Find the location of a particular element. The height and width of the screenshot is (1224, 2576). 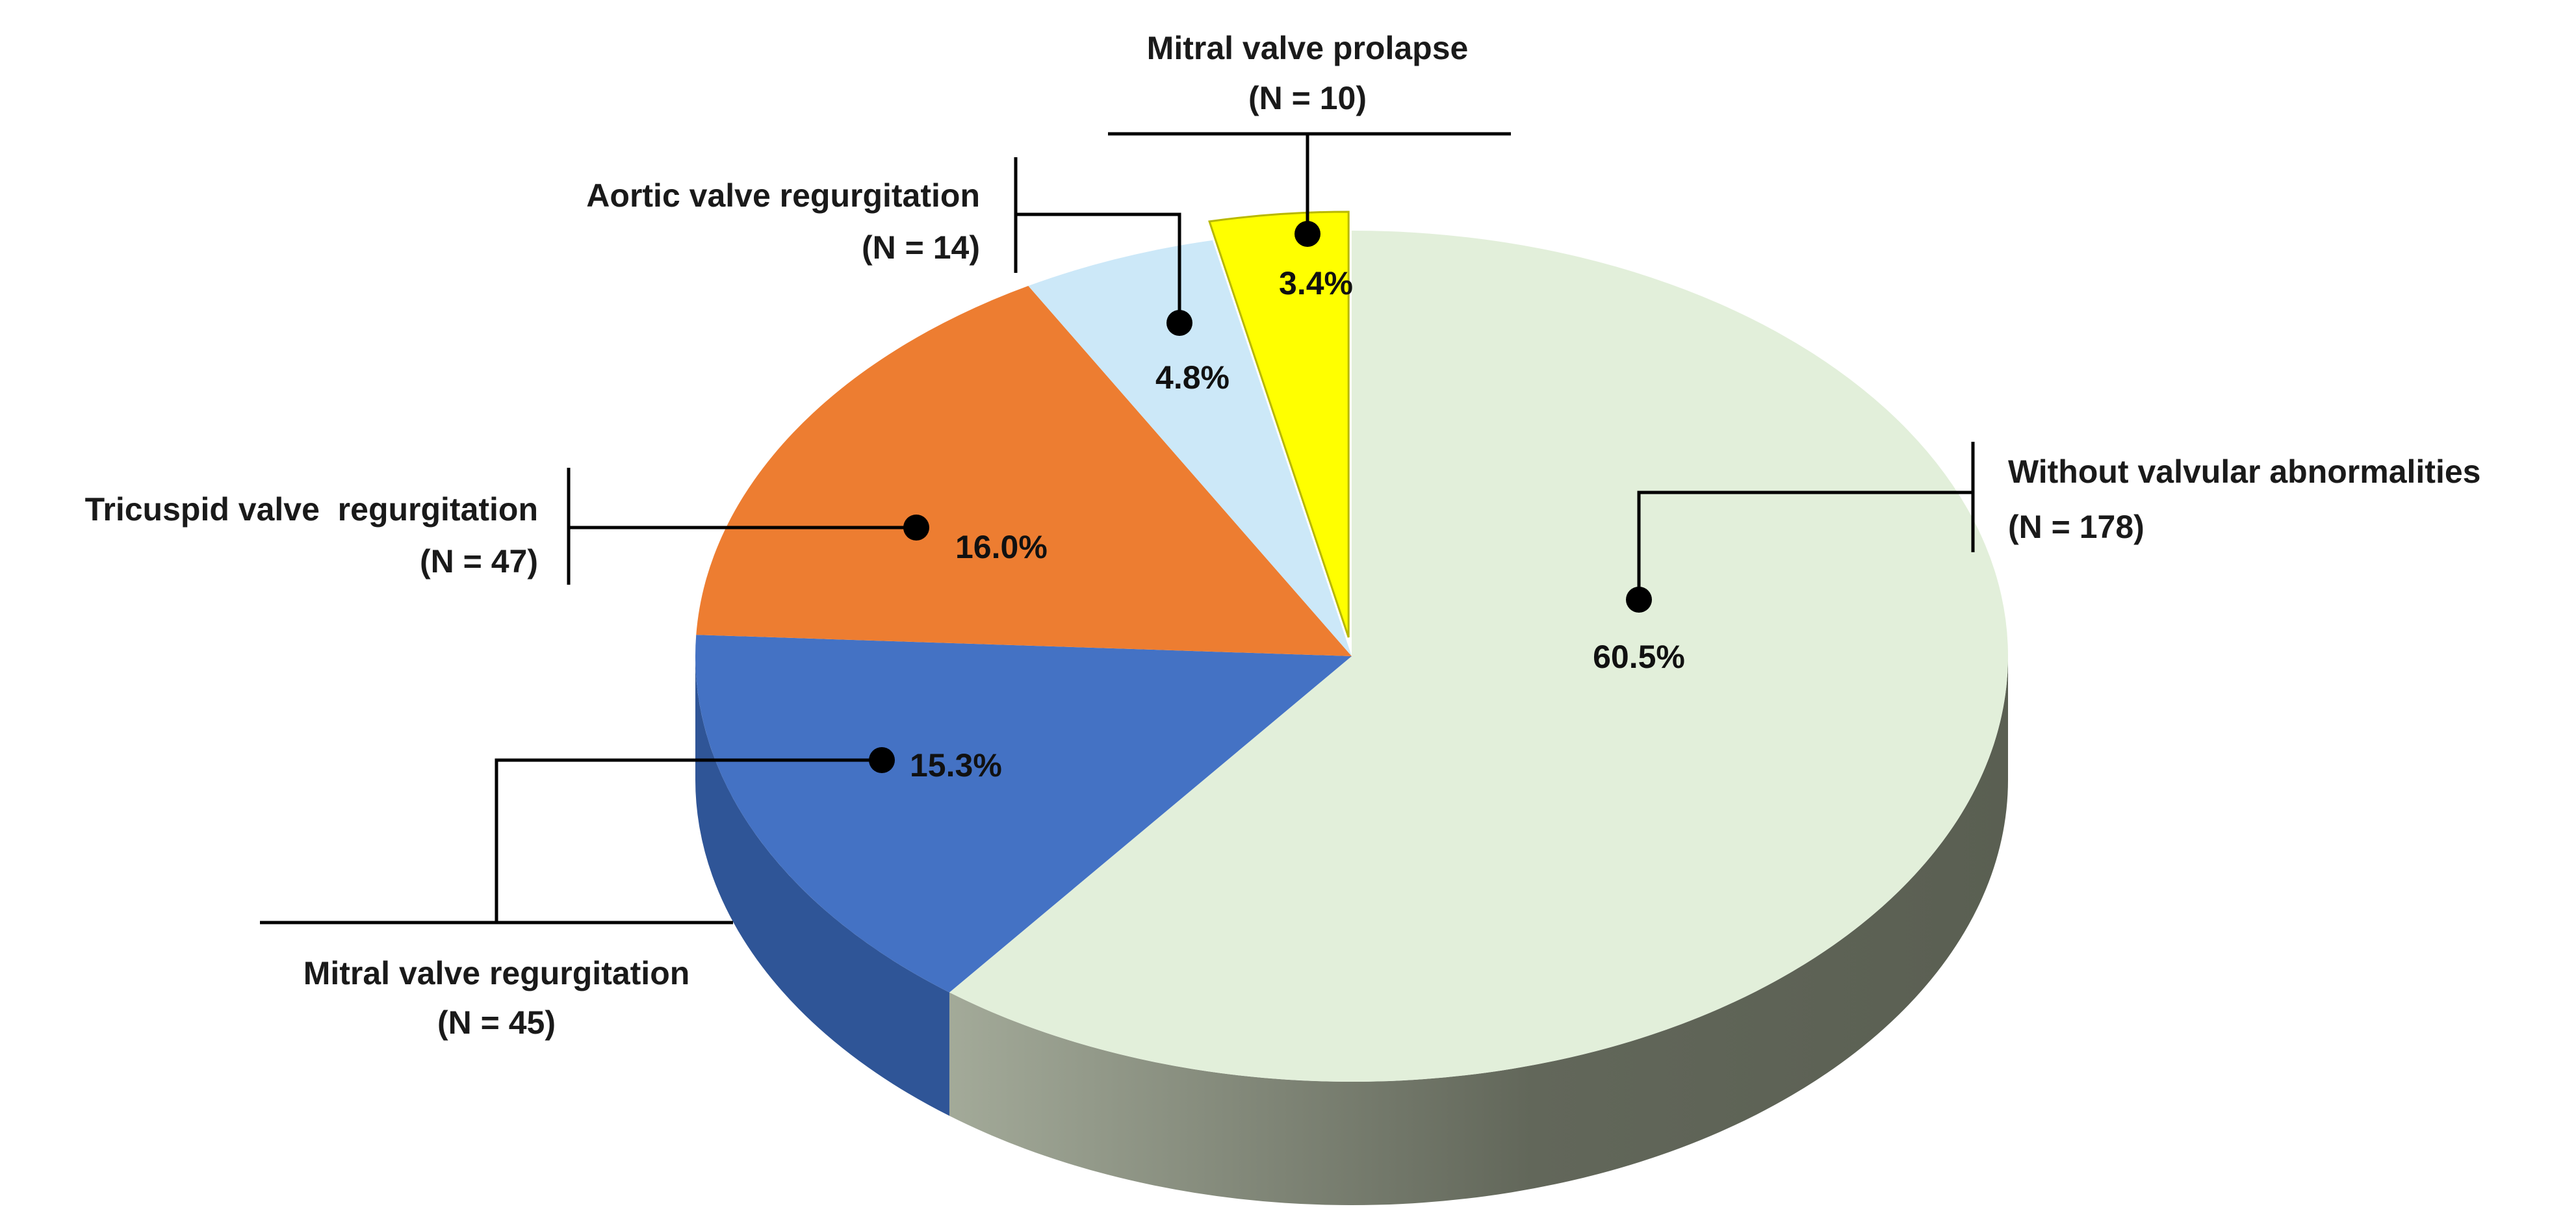

category-label-4: Aortic valve regurgitation is located at coordinates (783, 195).